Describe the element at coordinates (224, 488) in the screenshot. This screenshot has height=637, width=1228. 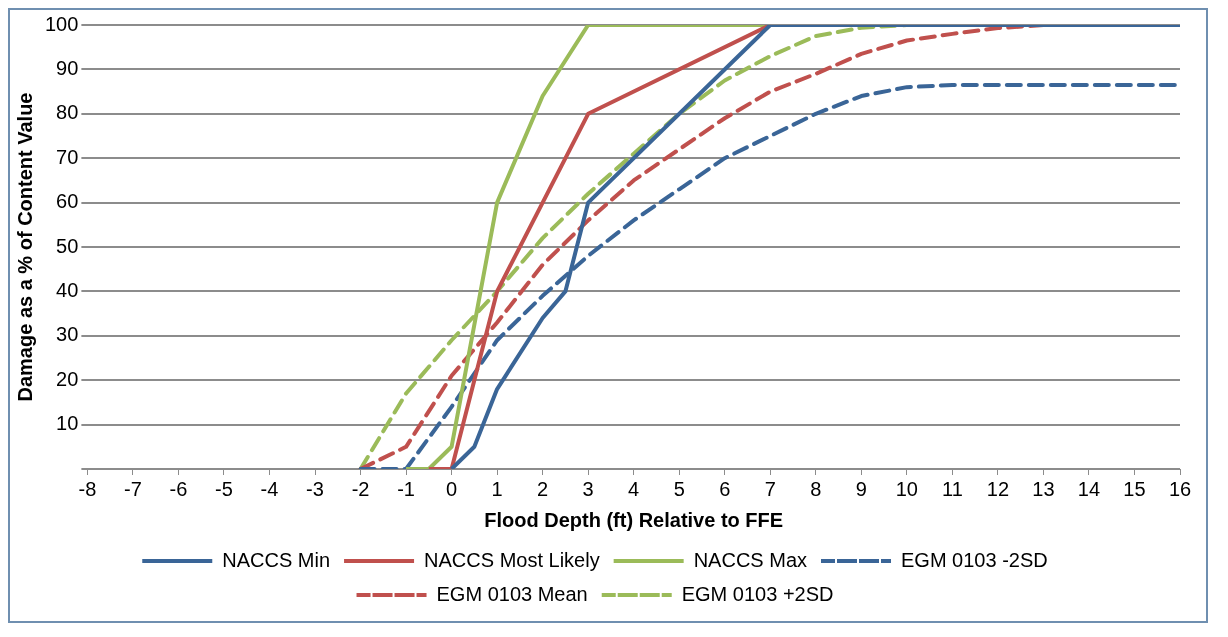
I see `x-tick-label: -5` at that location.